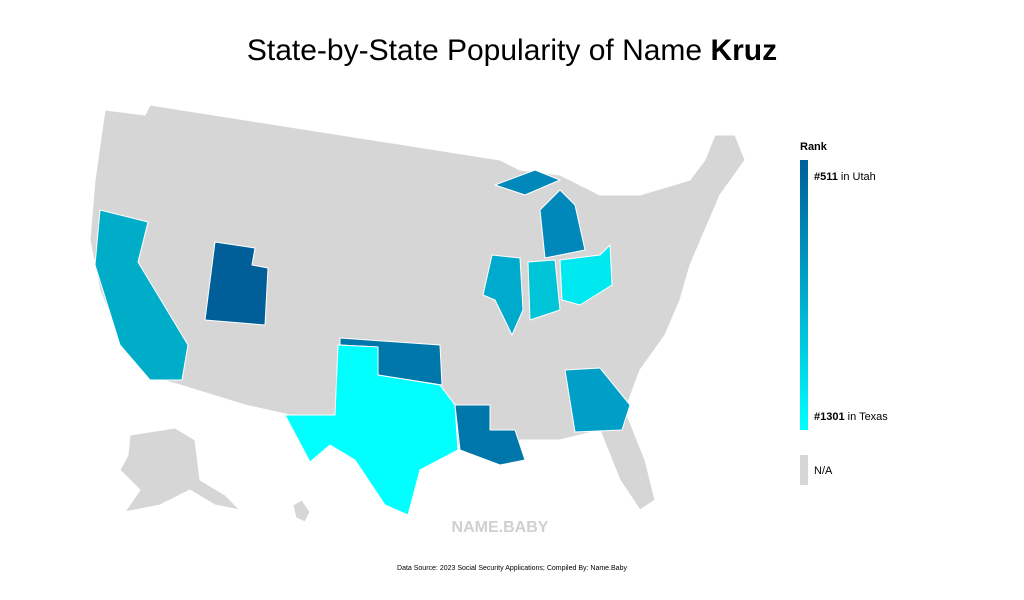 This screenshot has height=600, width=1024. What do you see at coordinates (141, 295) in the screenshot?
I see `california` at bounding box center [141, 295].